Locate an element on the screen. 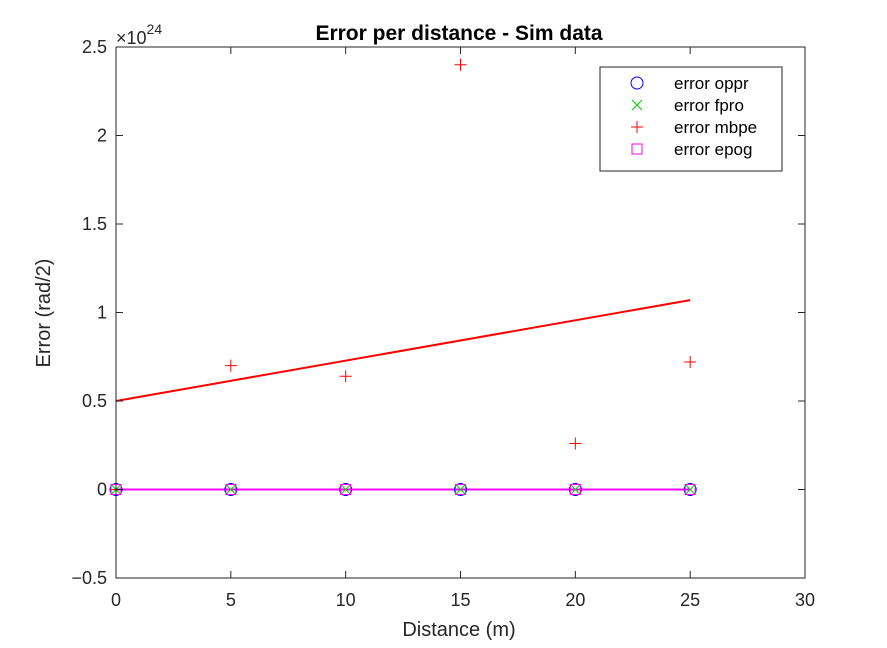 This screenshot has height=648, width=887. legend-entry: error mbpe is located at coordinates (715, 127).